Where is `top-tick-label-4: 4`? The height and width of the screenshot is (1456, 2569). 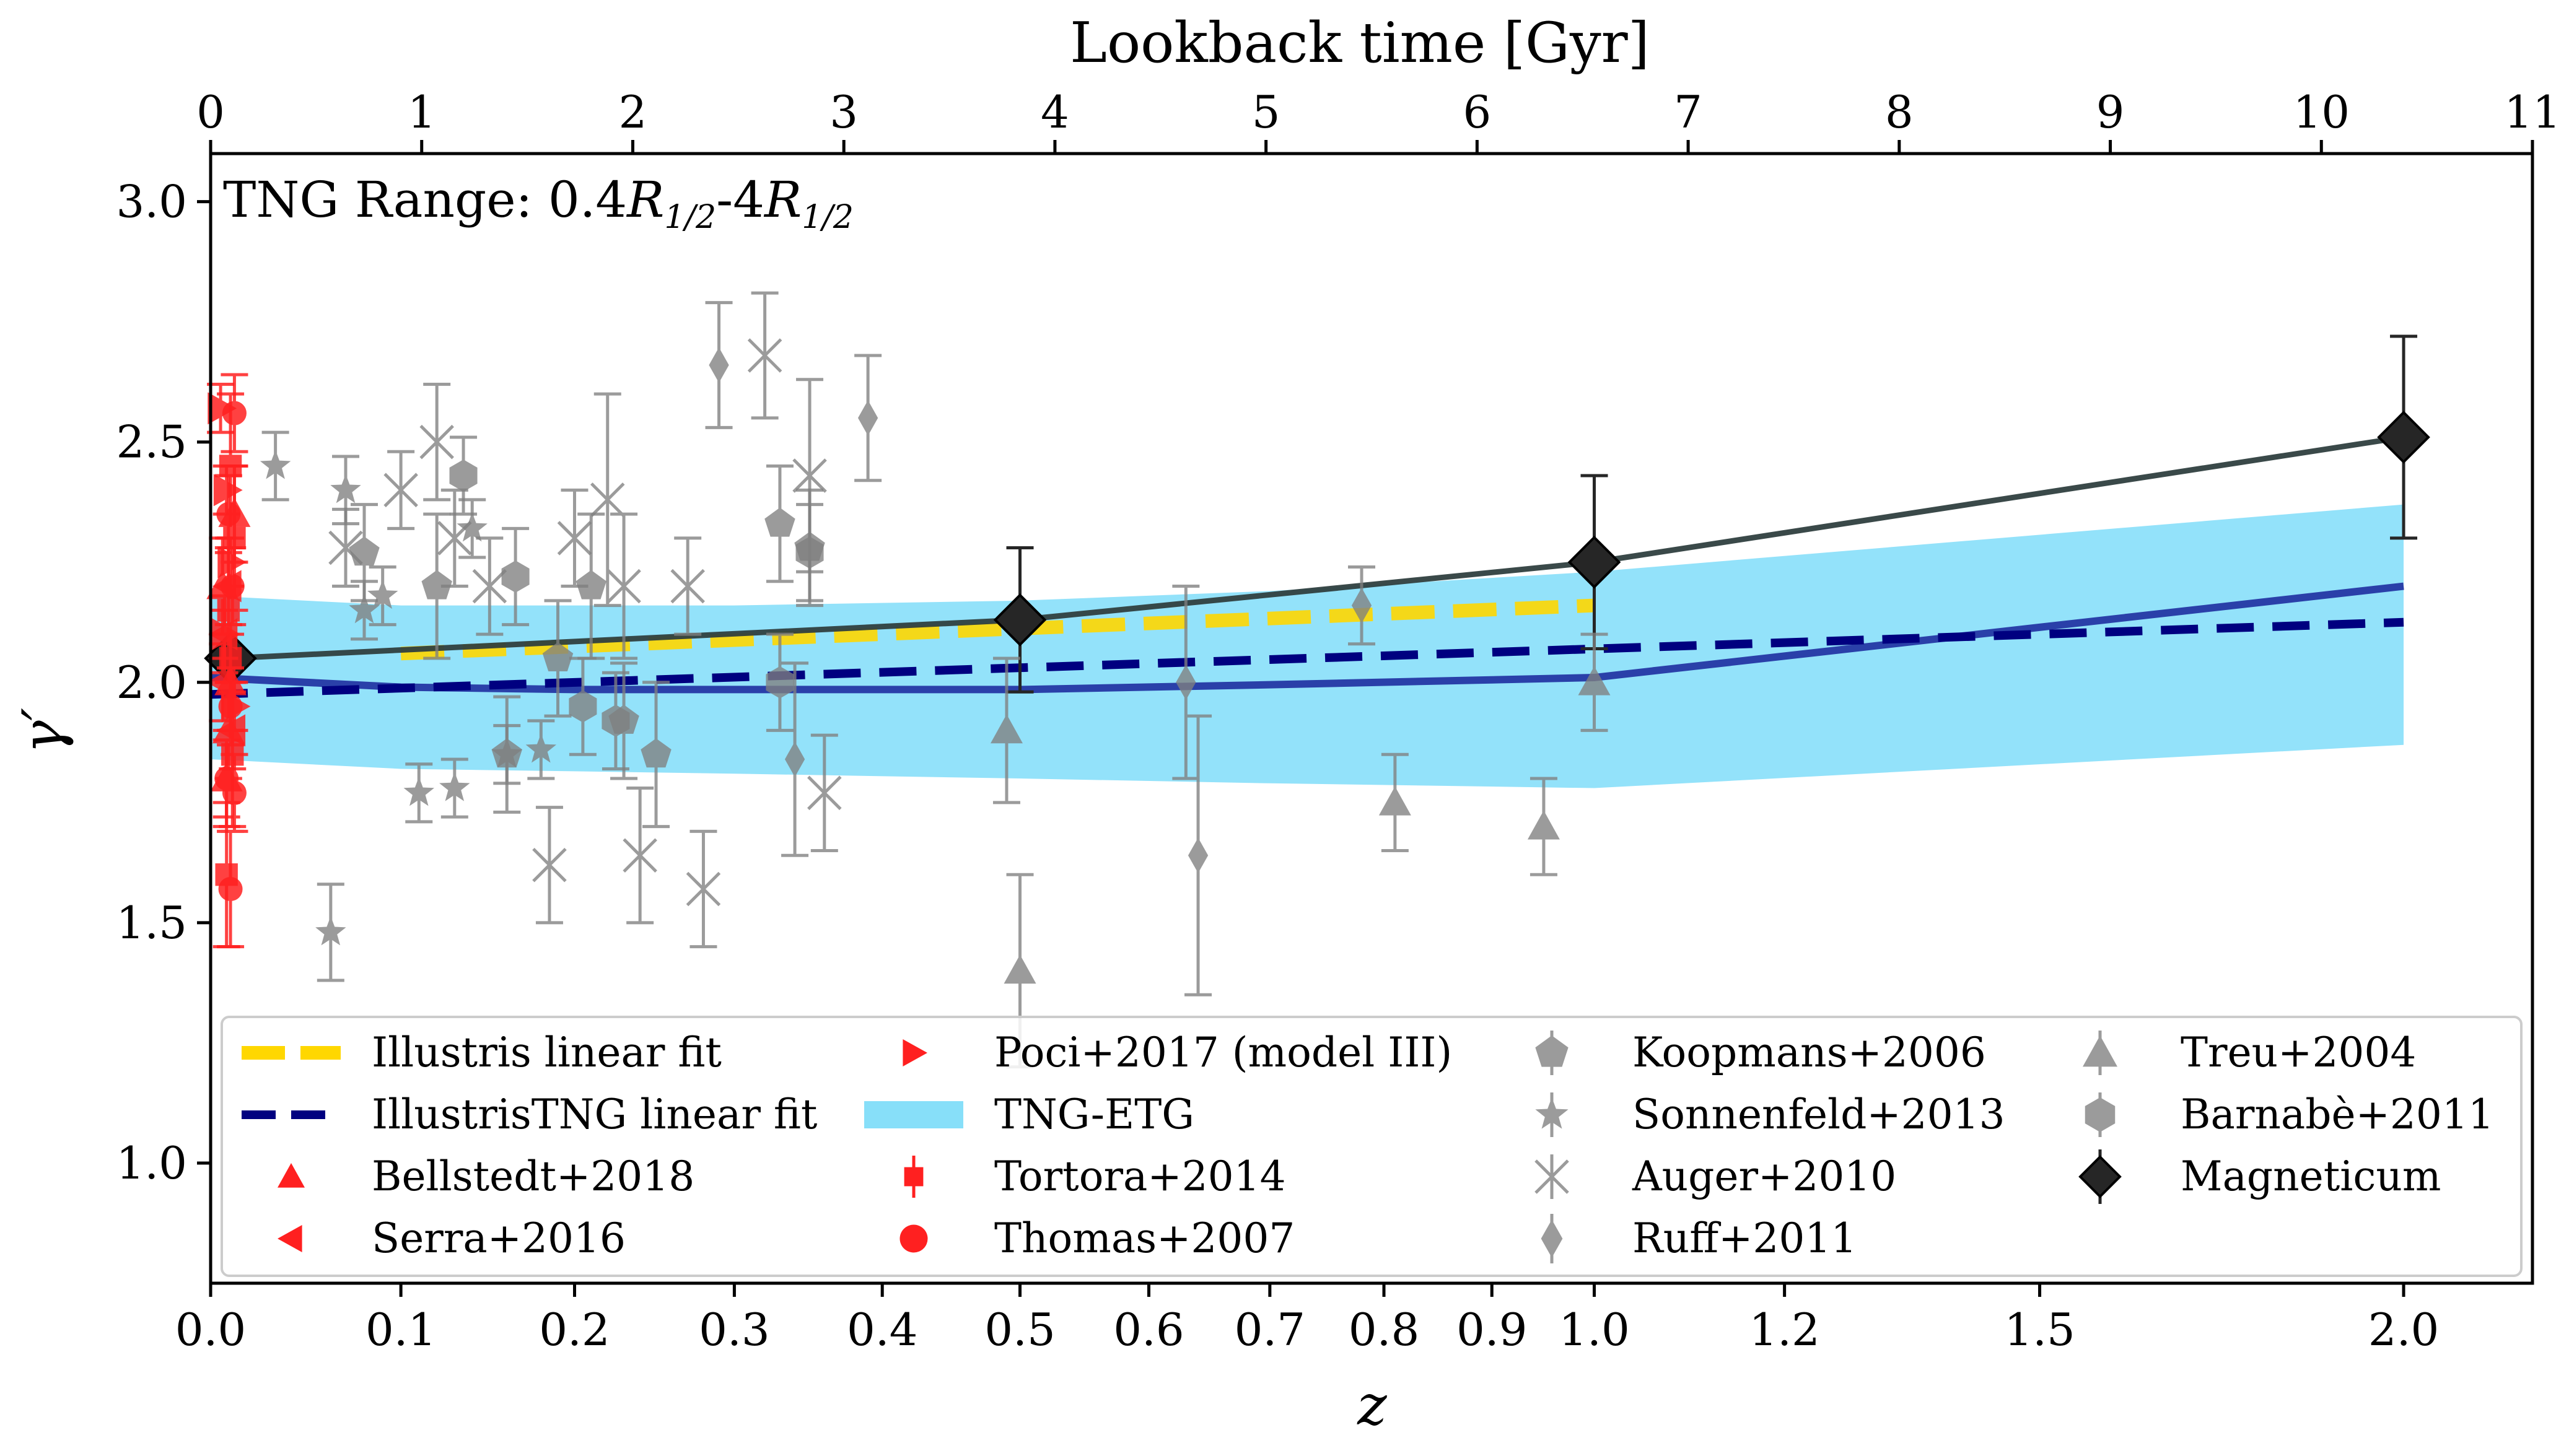 top-tick-label-4: 4 is located at coordinates (1055, 112).